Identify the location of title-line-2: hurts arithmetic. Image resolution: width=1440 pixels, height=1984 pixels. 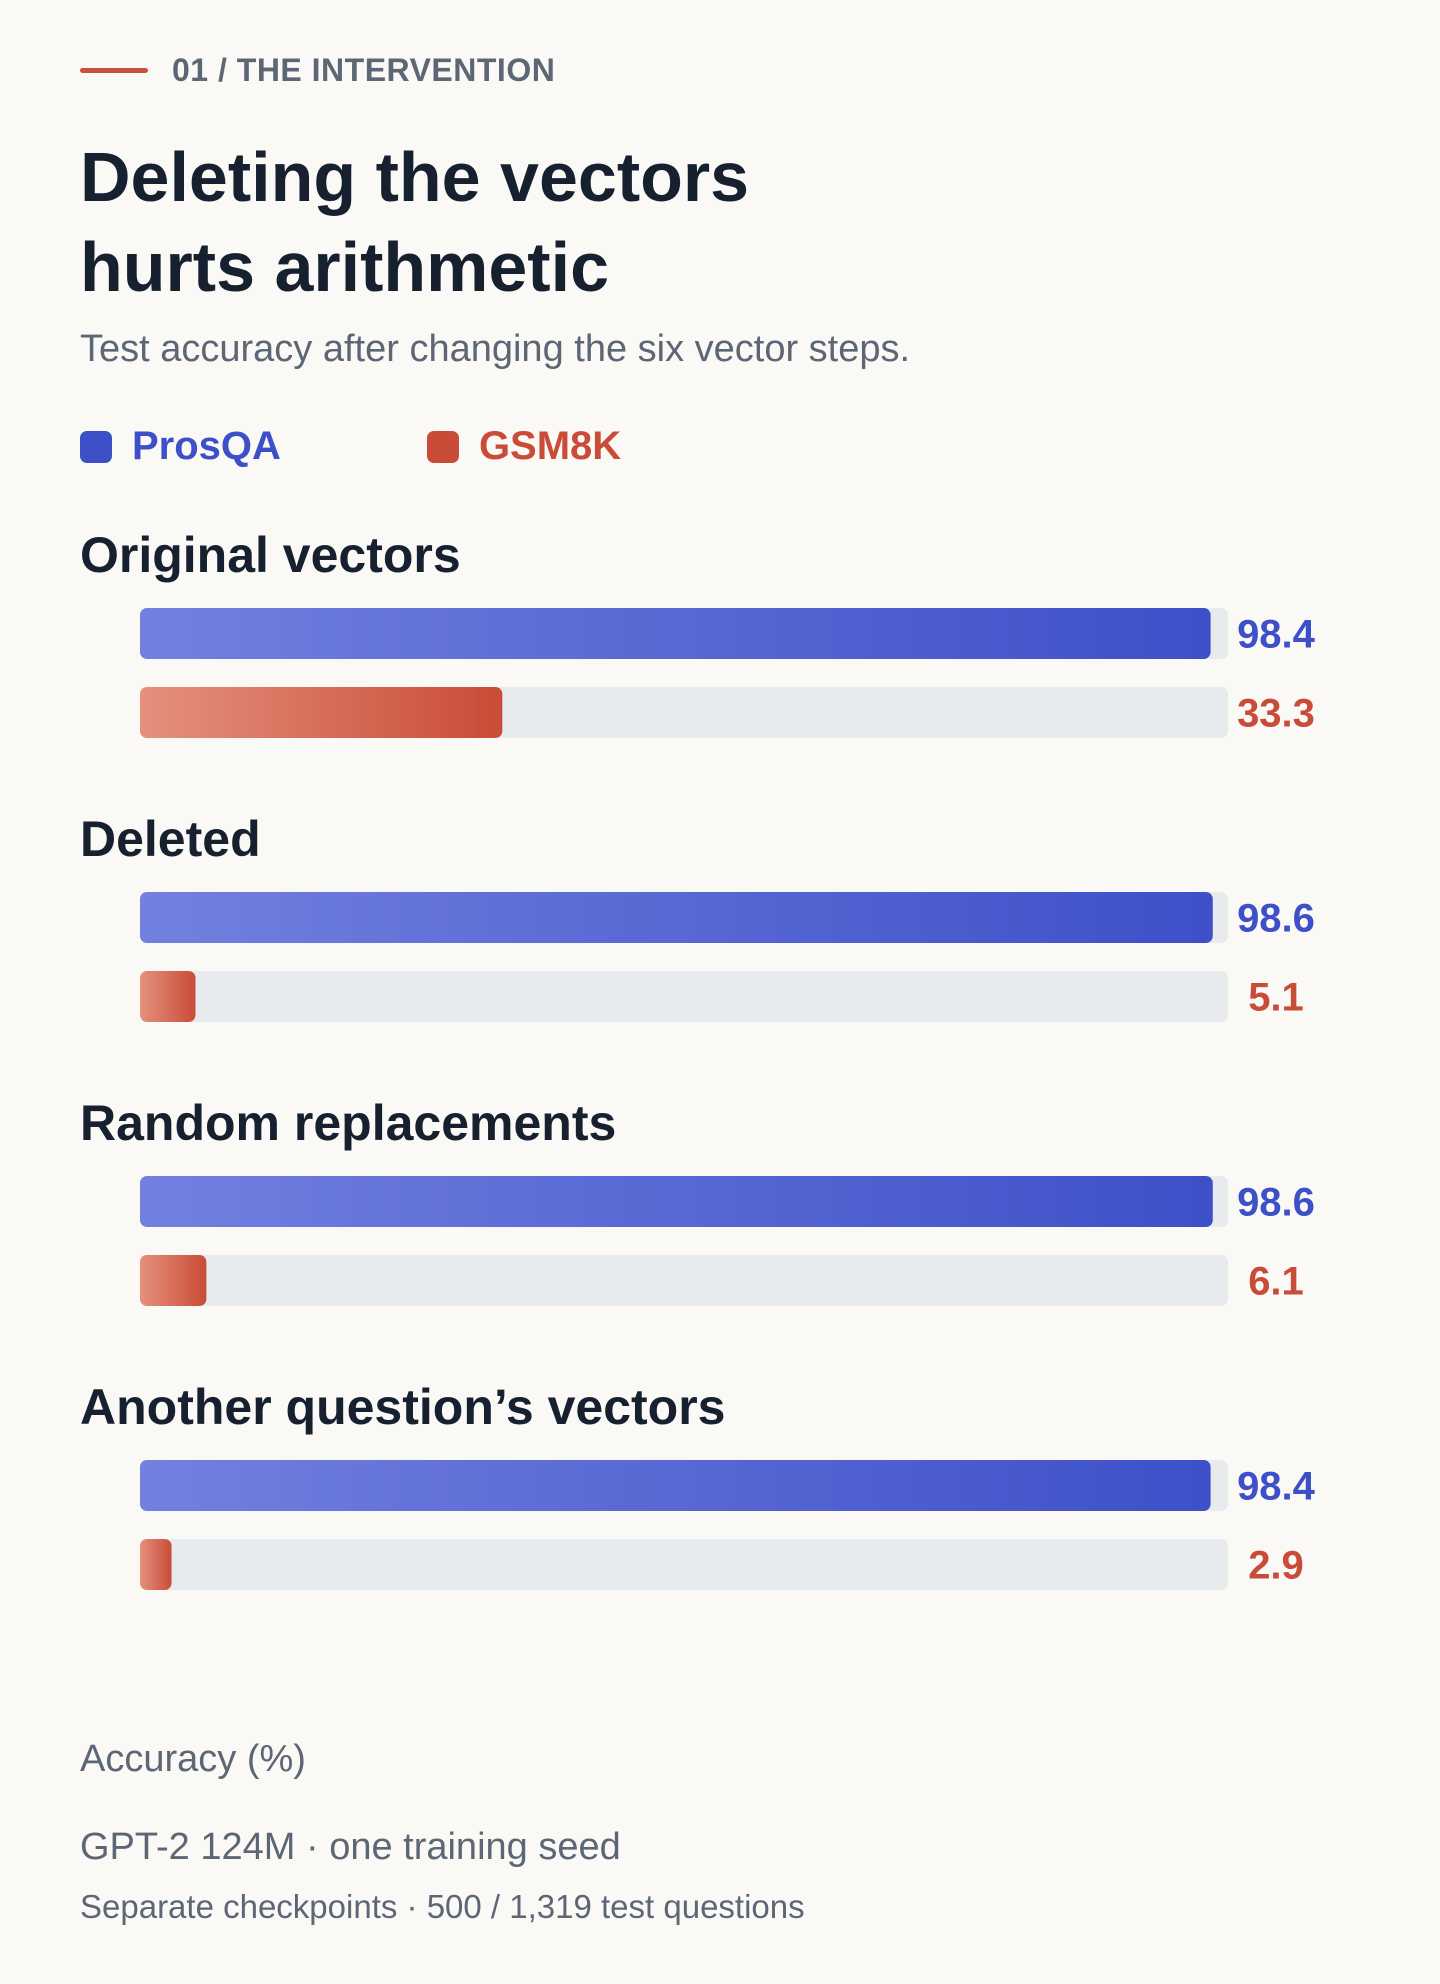
(344, 267).